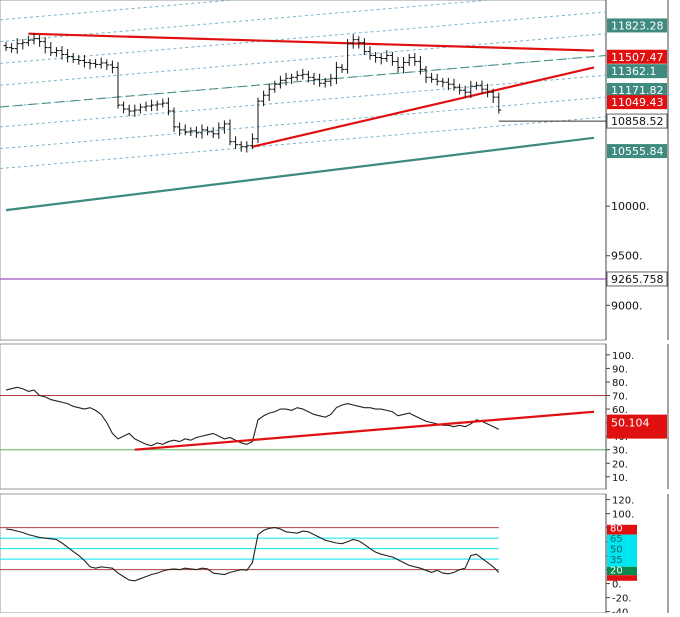  Describe the element at coordinates (616, 571) in the screenshot. I see `stoch-level-label: 20` at that location.